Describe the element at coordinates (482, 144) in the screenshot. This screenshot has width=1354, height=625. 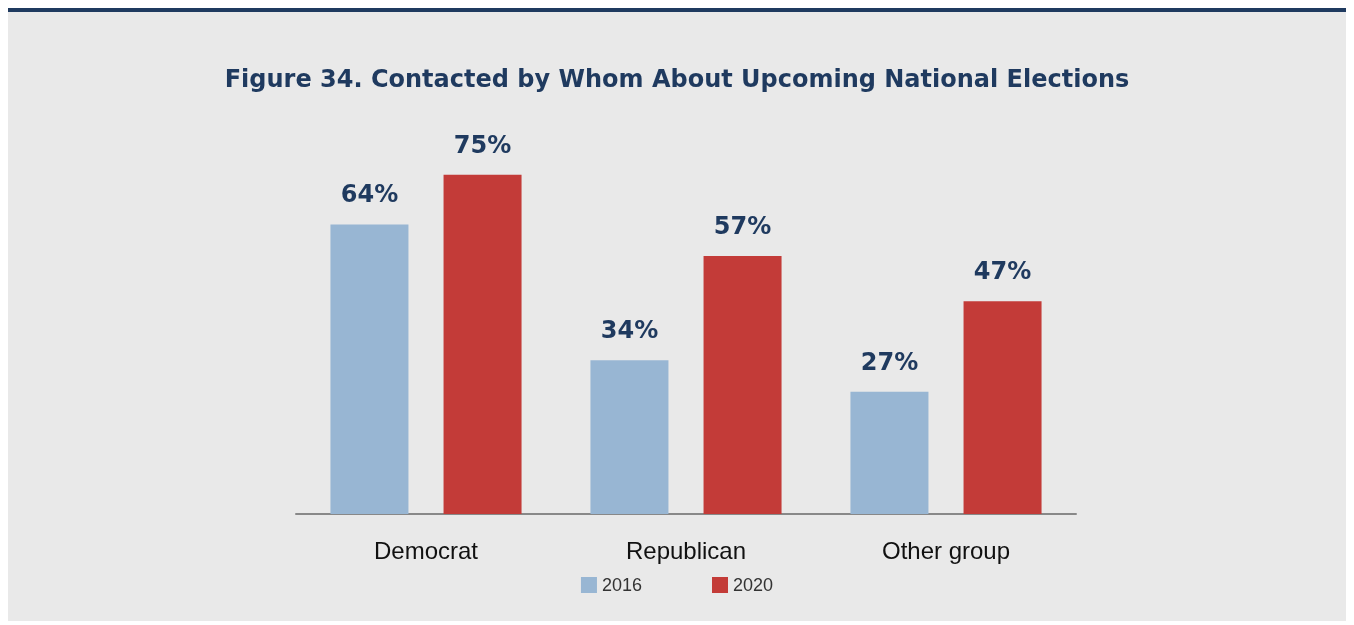
I see `data-label: 75%` at that location.